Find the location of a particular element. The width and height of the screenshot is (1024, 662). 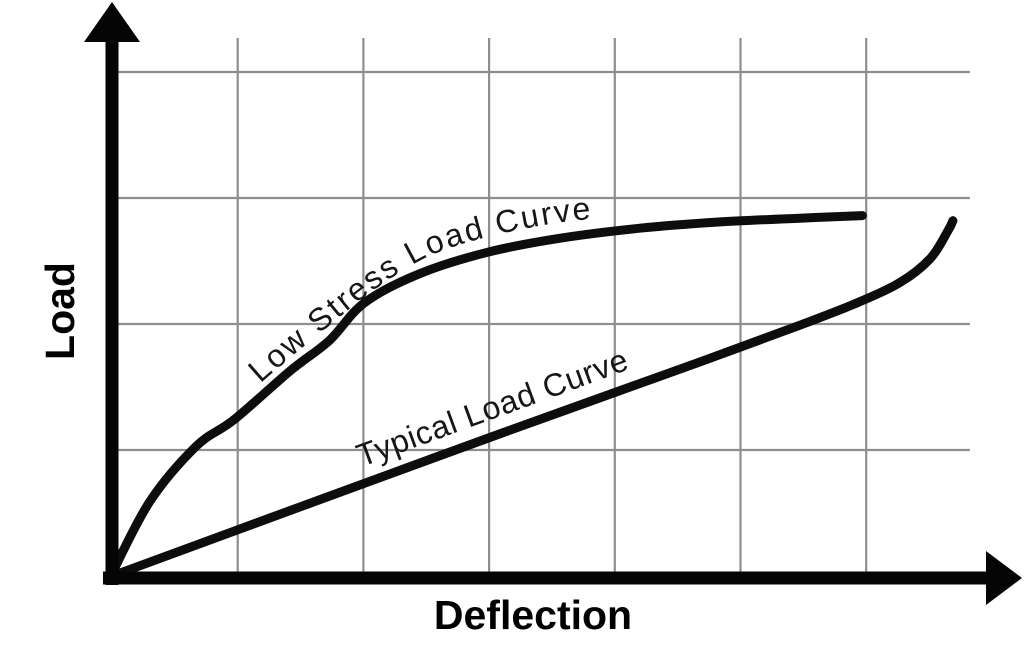

typical-curve-label: Typical Load Curve is located at coordinates (493, 407).